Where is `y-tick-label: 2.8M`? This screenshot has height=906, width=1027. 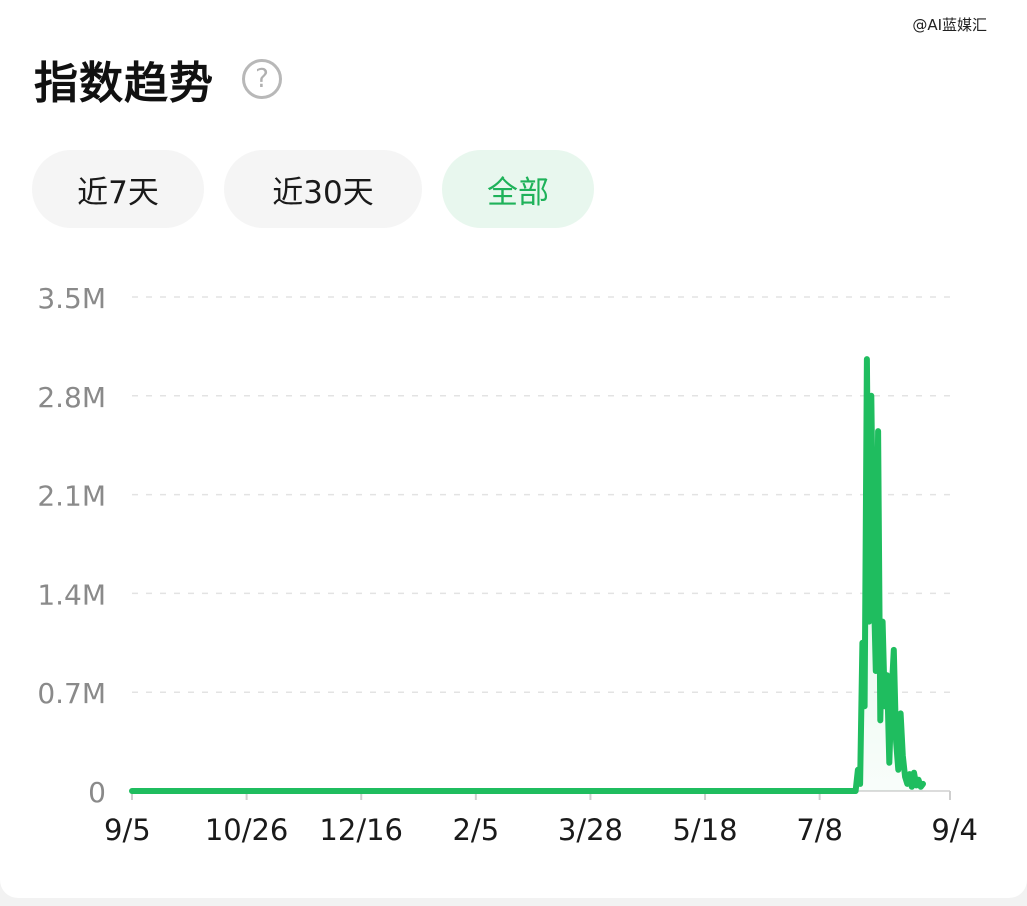
y-tick-label: 2.8M is located at coordinates (71, 397).